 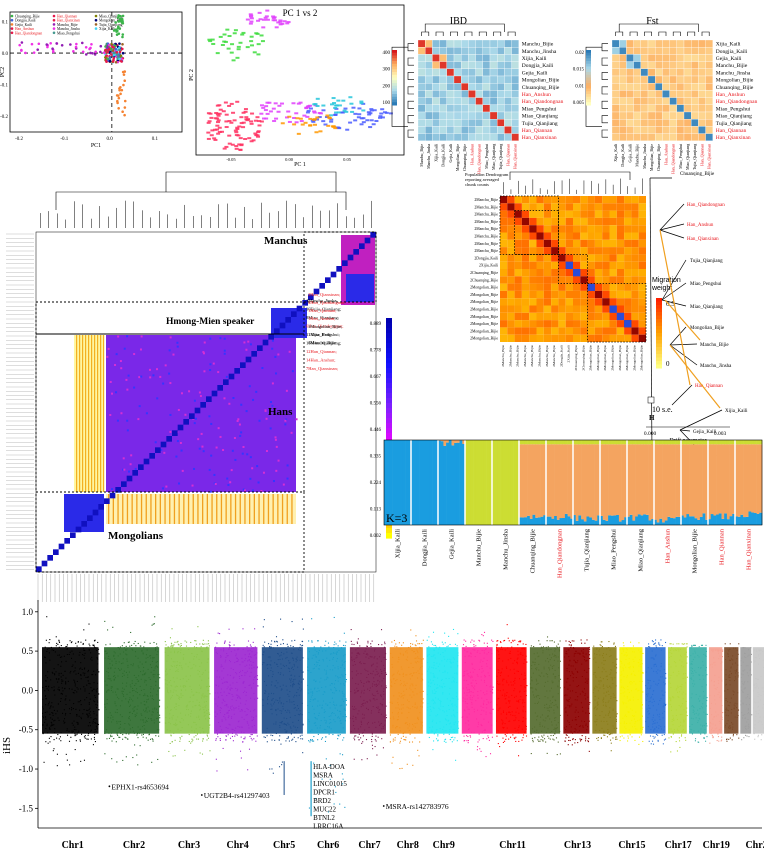 I want to click on ibd-scale-tick: 200, so click(x=387, y=86).